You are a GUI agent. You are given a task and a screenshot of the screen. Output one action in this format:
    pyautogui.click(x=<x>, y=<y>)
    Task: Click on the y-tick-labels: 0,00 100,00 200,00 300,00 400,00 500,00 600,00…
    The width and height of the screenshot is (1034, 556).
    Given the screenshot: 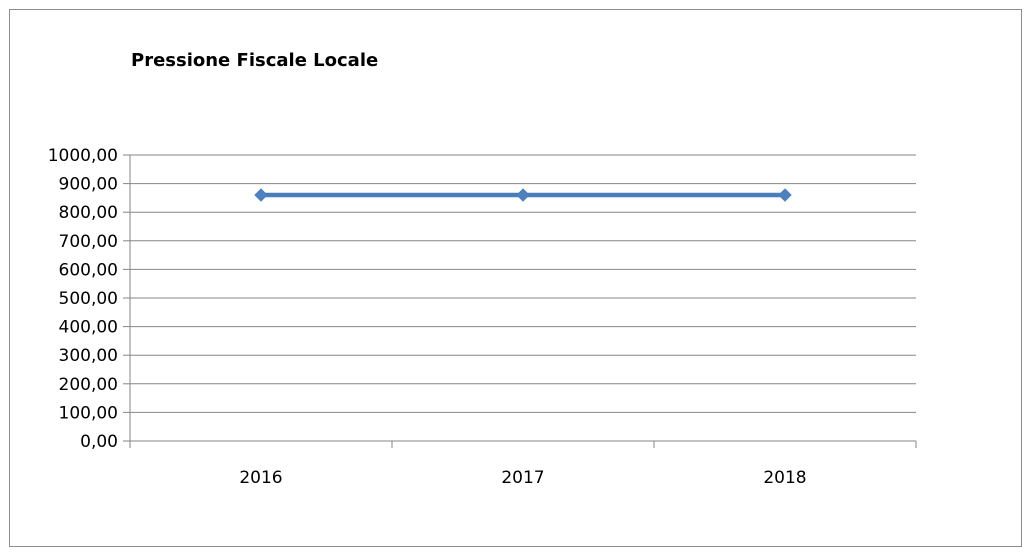 What is the action you would take?
    pyautogui.click(x=83, y=299)
    